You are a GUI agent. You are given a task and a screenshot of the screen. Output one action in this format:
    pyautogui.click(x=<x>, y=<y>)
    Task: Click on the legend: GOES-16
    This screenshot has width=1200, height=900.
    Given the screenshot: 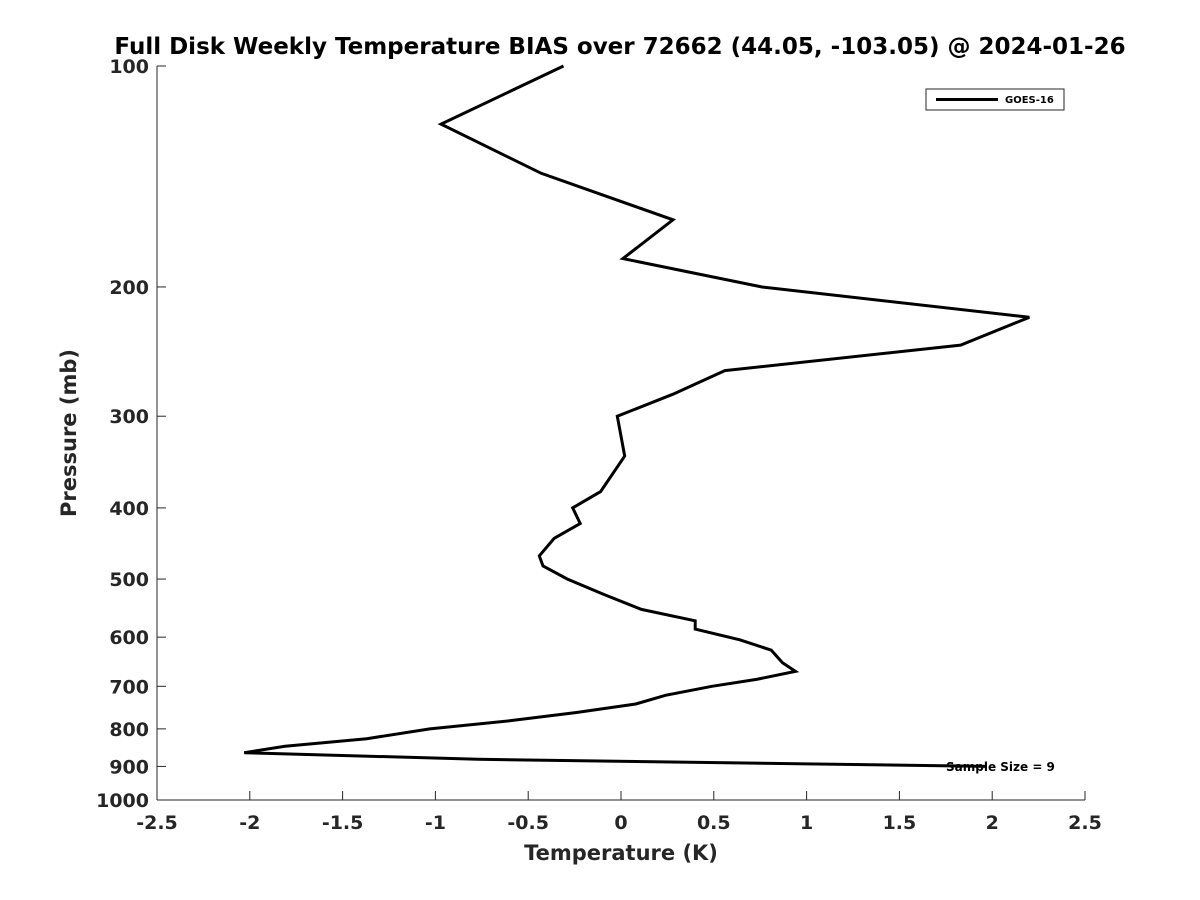 What is the action you would take?
    pyautogui.click(x=995, y=99)
    